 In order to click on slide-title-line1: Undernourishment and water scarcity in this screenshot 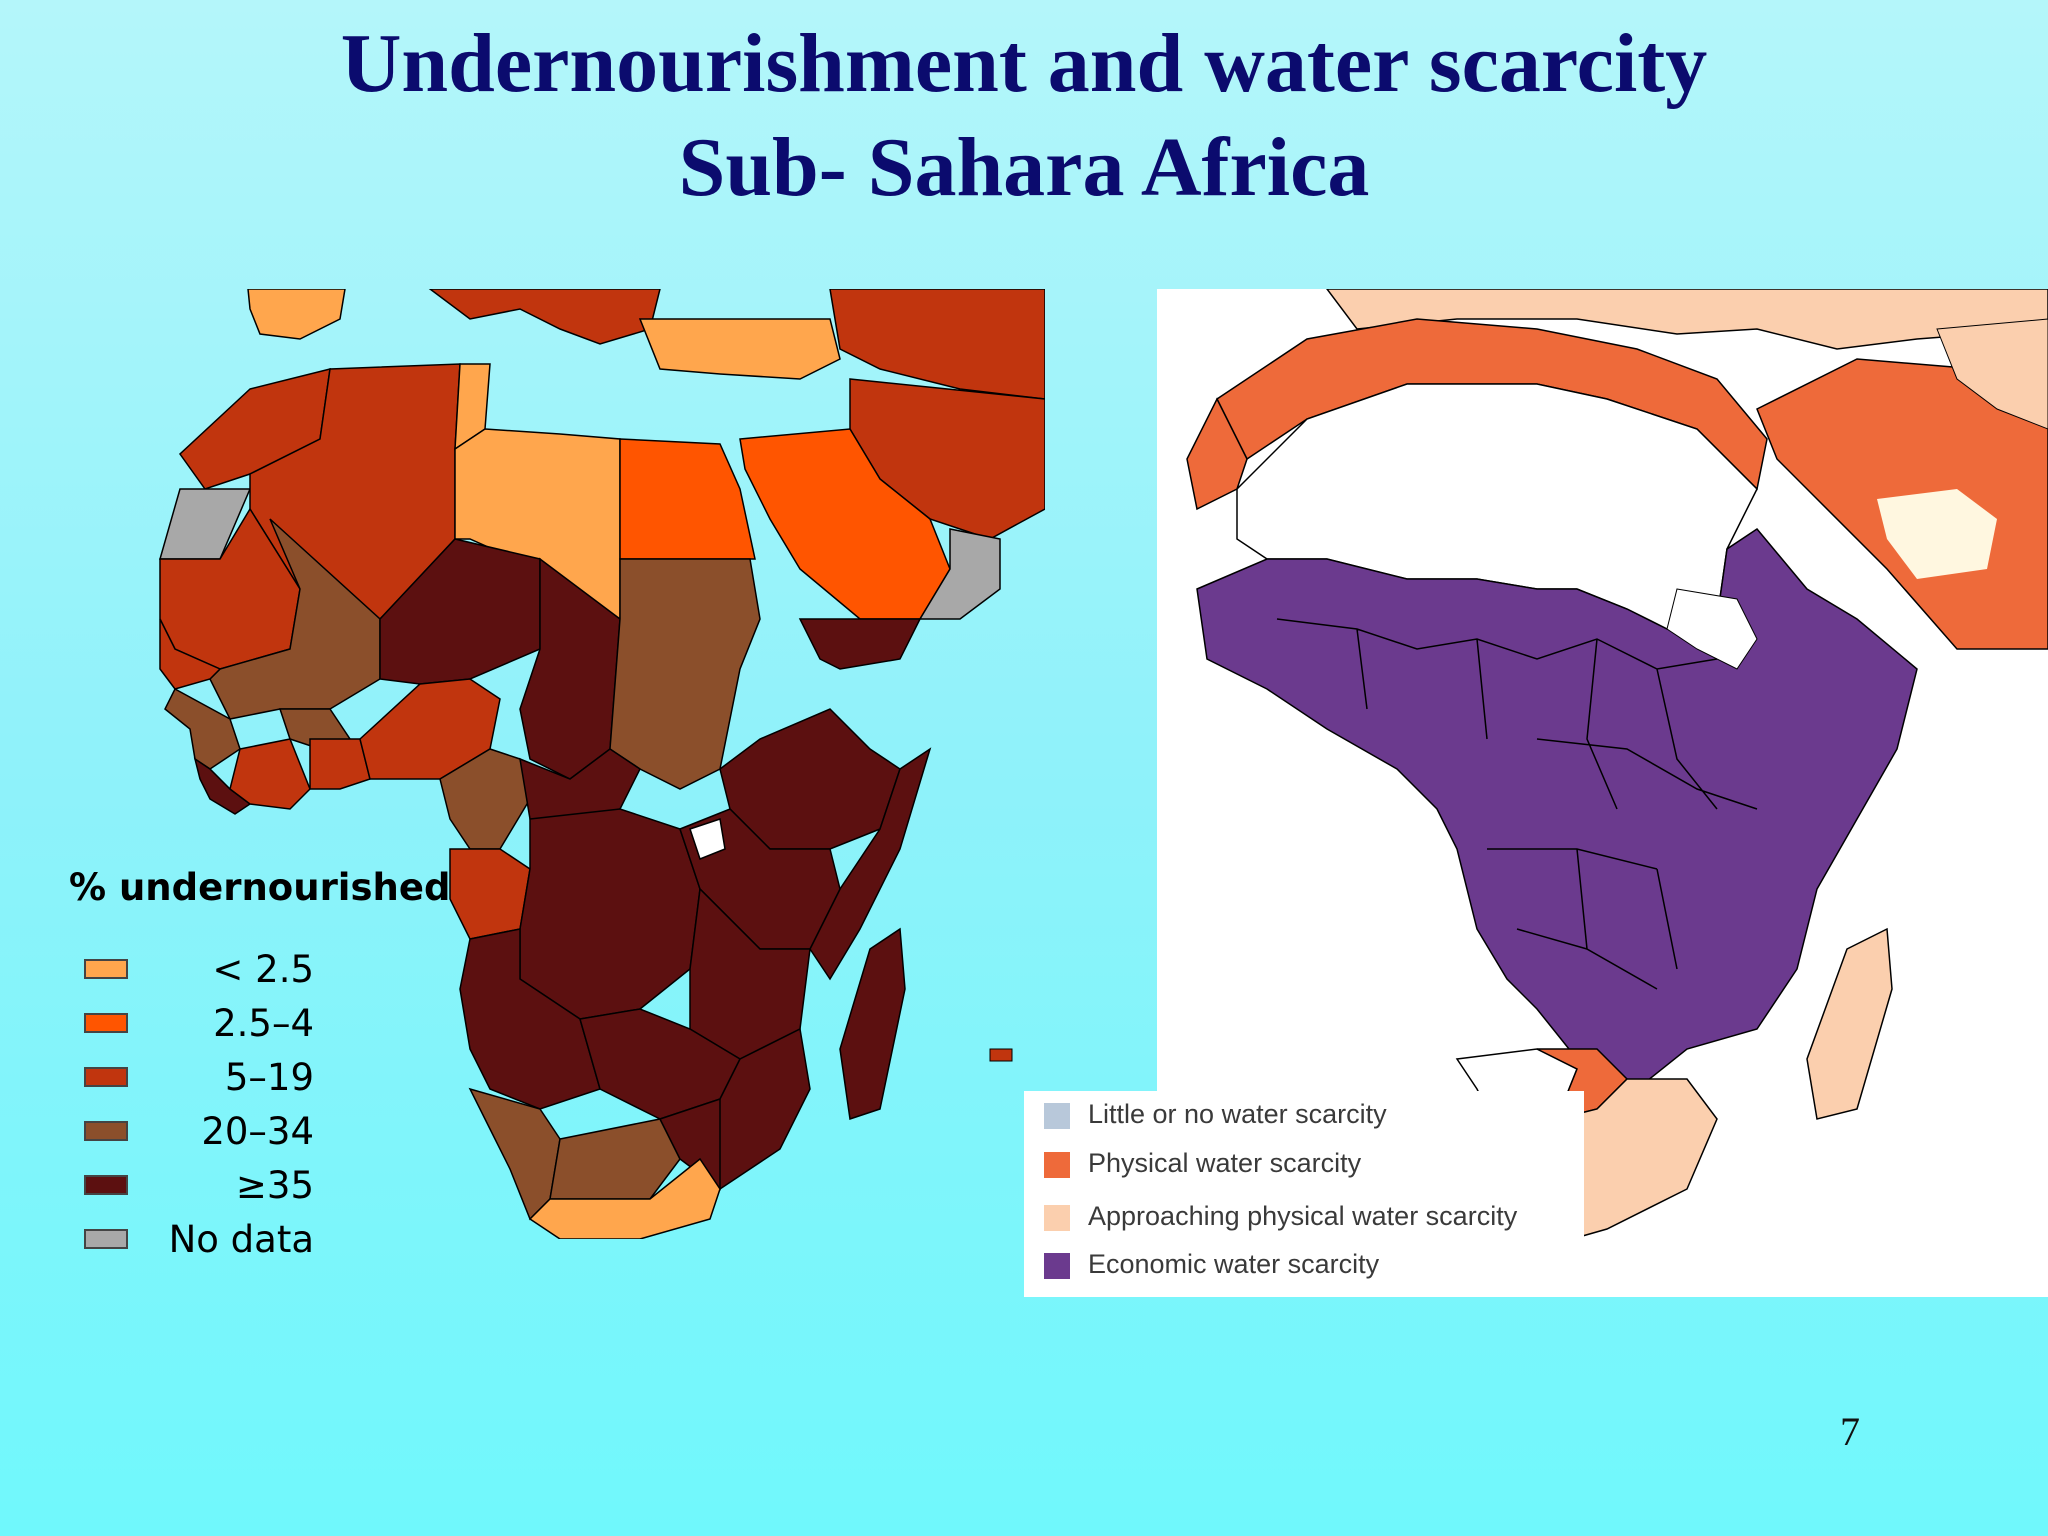, I will do `click(1024, 63)`.